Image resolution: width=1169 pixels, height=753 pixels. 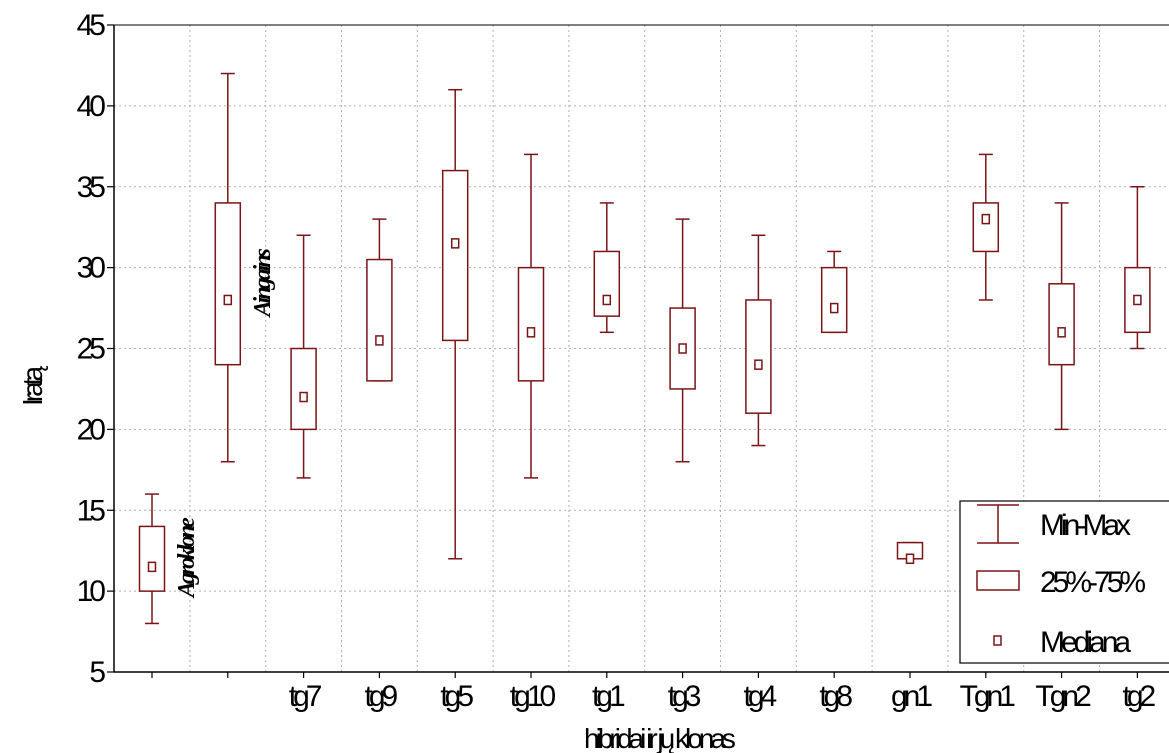 What do you see at coordinates (760, 696) in the screenshot?
I see `x-tick-label: tg4` at bounding box center [760, 696].